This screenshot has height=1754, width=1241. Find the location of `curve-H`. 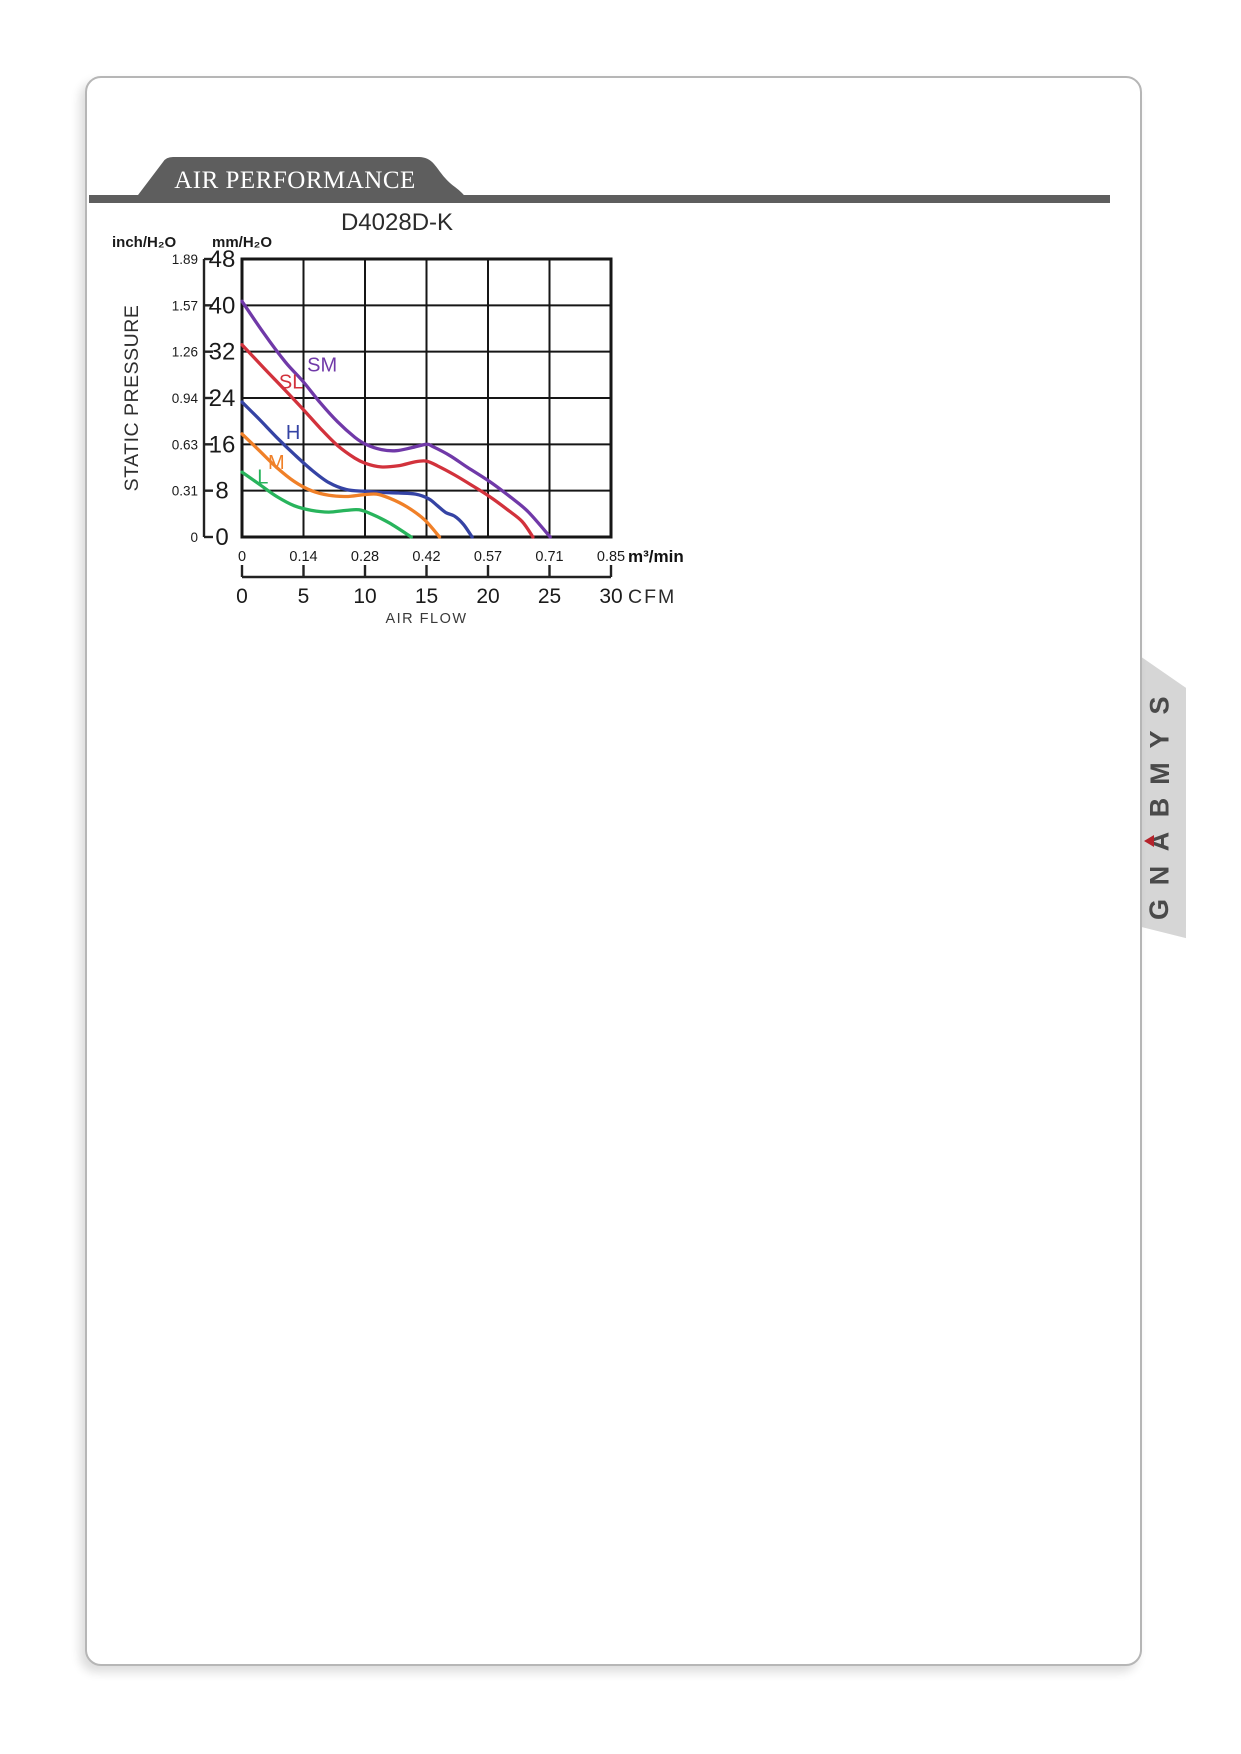

curve-H is located at coordinates (357, 469).